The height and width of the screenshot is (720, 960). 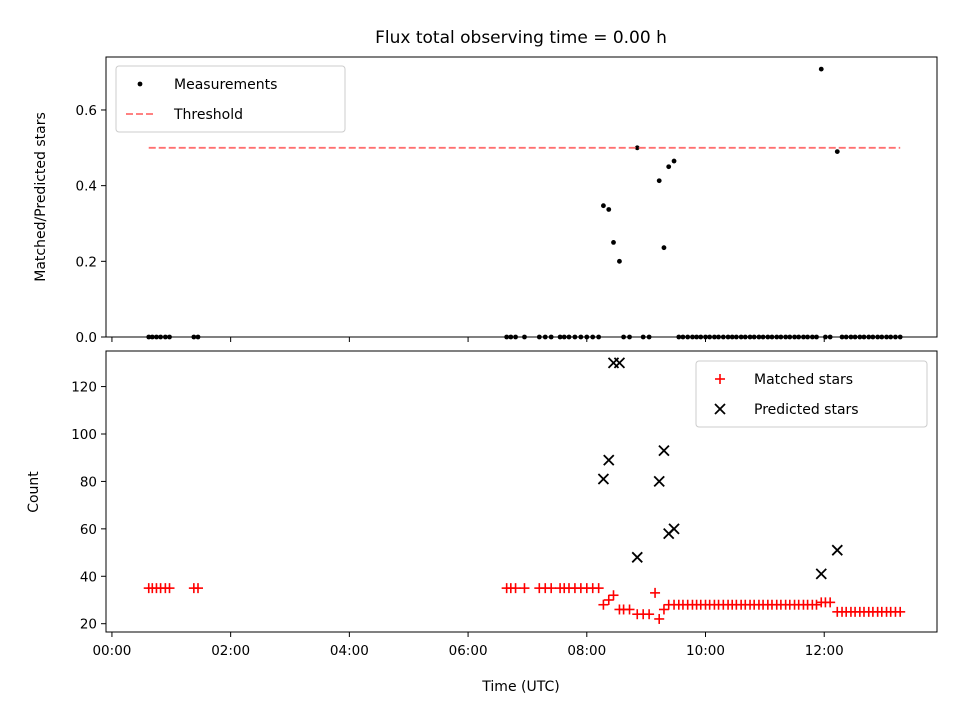 I want to click on bottom-legend-item: Predicted stars, so click(x=786, y=410).